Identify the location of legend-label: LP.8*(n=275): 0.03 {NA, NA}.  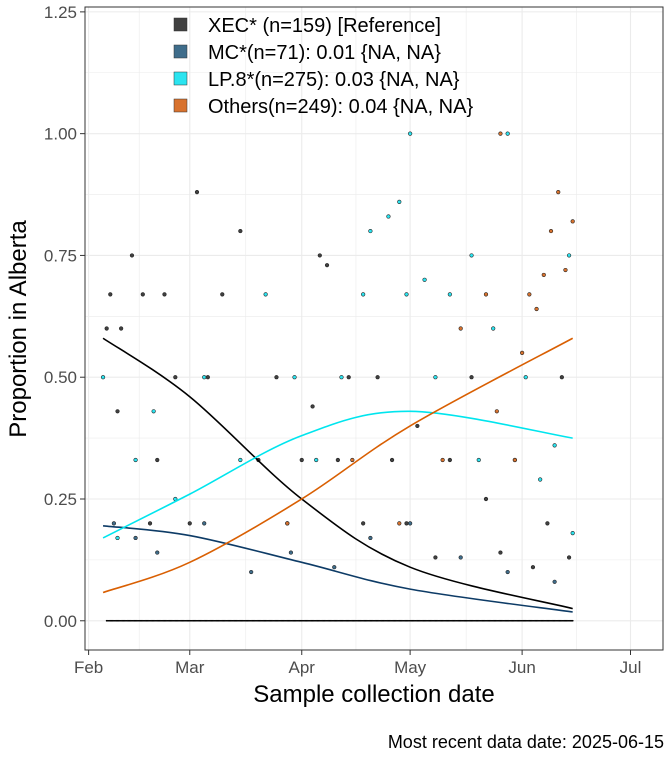
(334, 80).